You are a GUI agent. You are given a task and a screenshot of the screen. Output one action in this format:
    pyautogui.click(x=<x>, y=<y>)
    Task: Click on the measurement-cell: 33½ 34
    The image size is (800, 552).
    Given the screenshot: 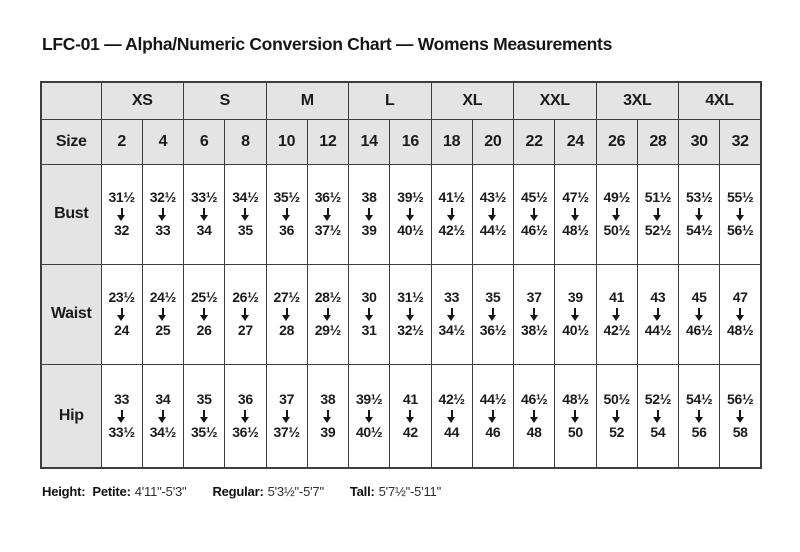 What is the action you would take?
    pyautogui.click(x=204, y=214)
    